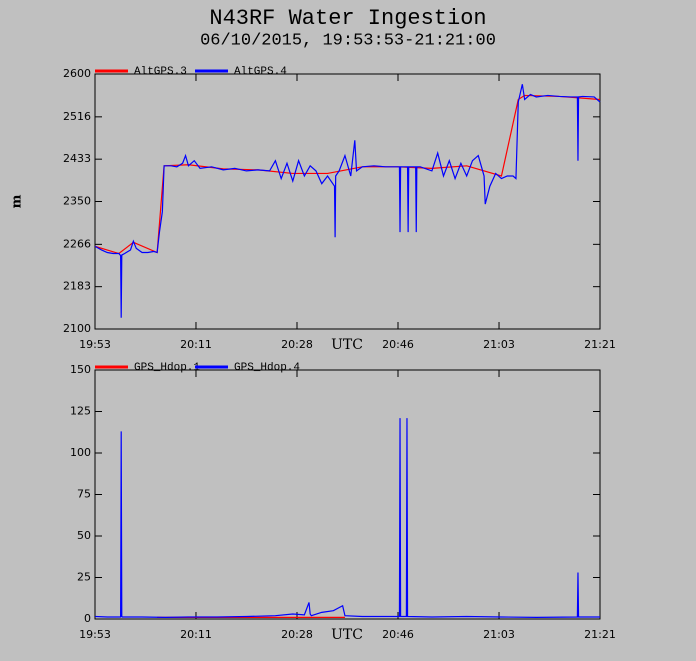 Image resolution: width=696 pixels, height=661 pixels. I want to click on y-tick-label: 0, so click(87, 618).